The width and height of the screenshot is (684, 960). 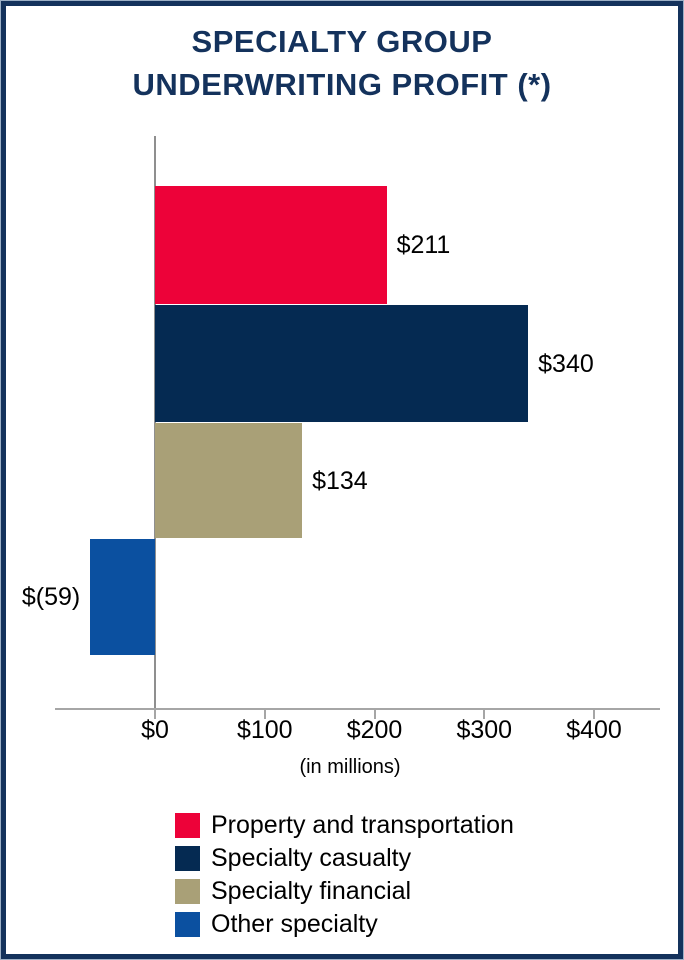 I want to click on legend-label-other-specialty: Other specialty, so click(x=294, y=924).